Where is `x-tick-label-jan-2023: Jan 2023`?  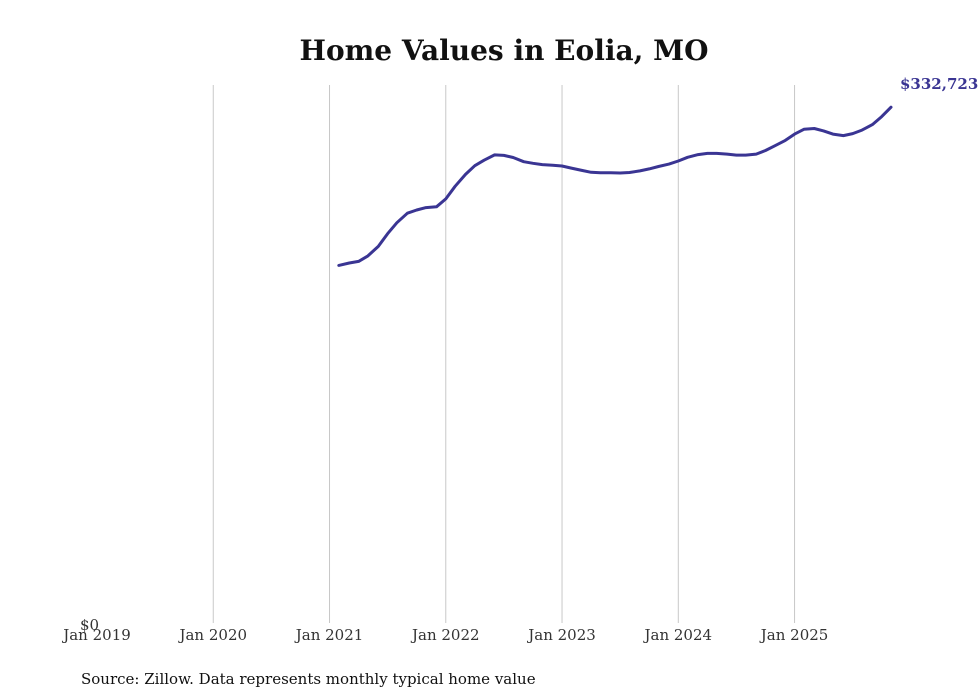 x-tick-label-jan-2023: Jan 2023 is located at coordinates (561, 635).